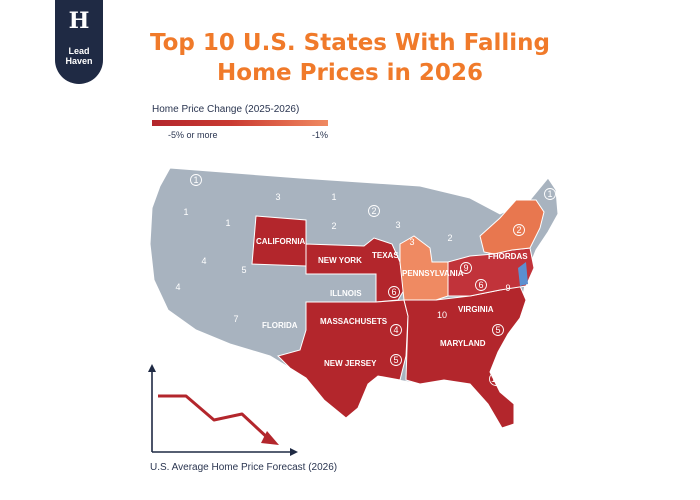 This screenshot has width=700, height=500. What do you see at coordinates (277, 197) in the screenshot?
I see `num-n4: 3` at bounding box center [277, 197].